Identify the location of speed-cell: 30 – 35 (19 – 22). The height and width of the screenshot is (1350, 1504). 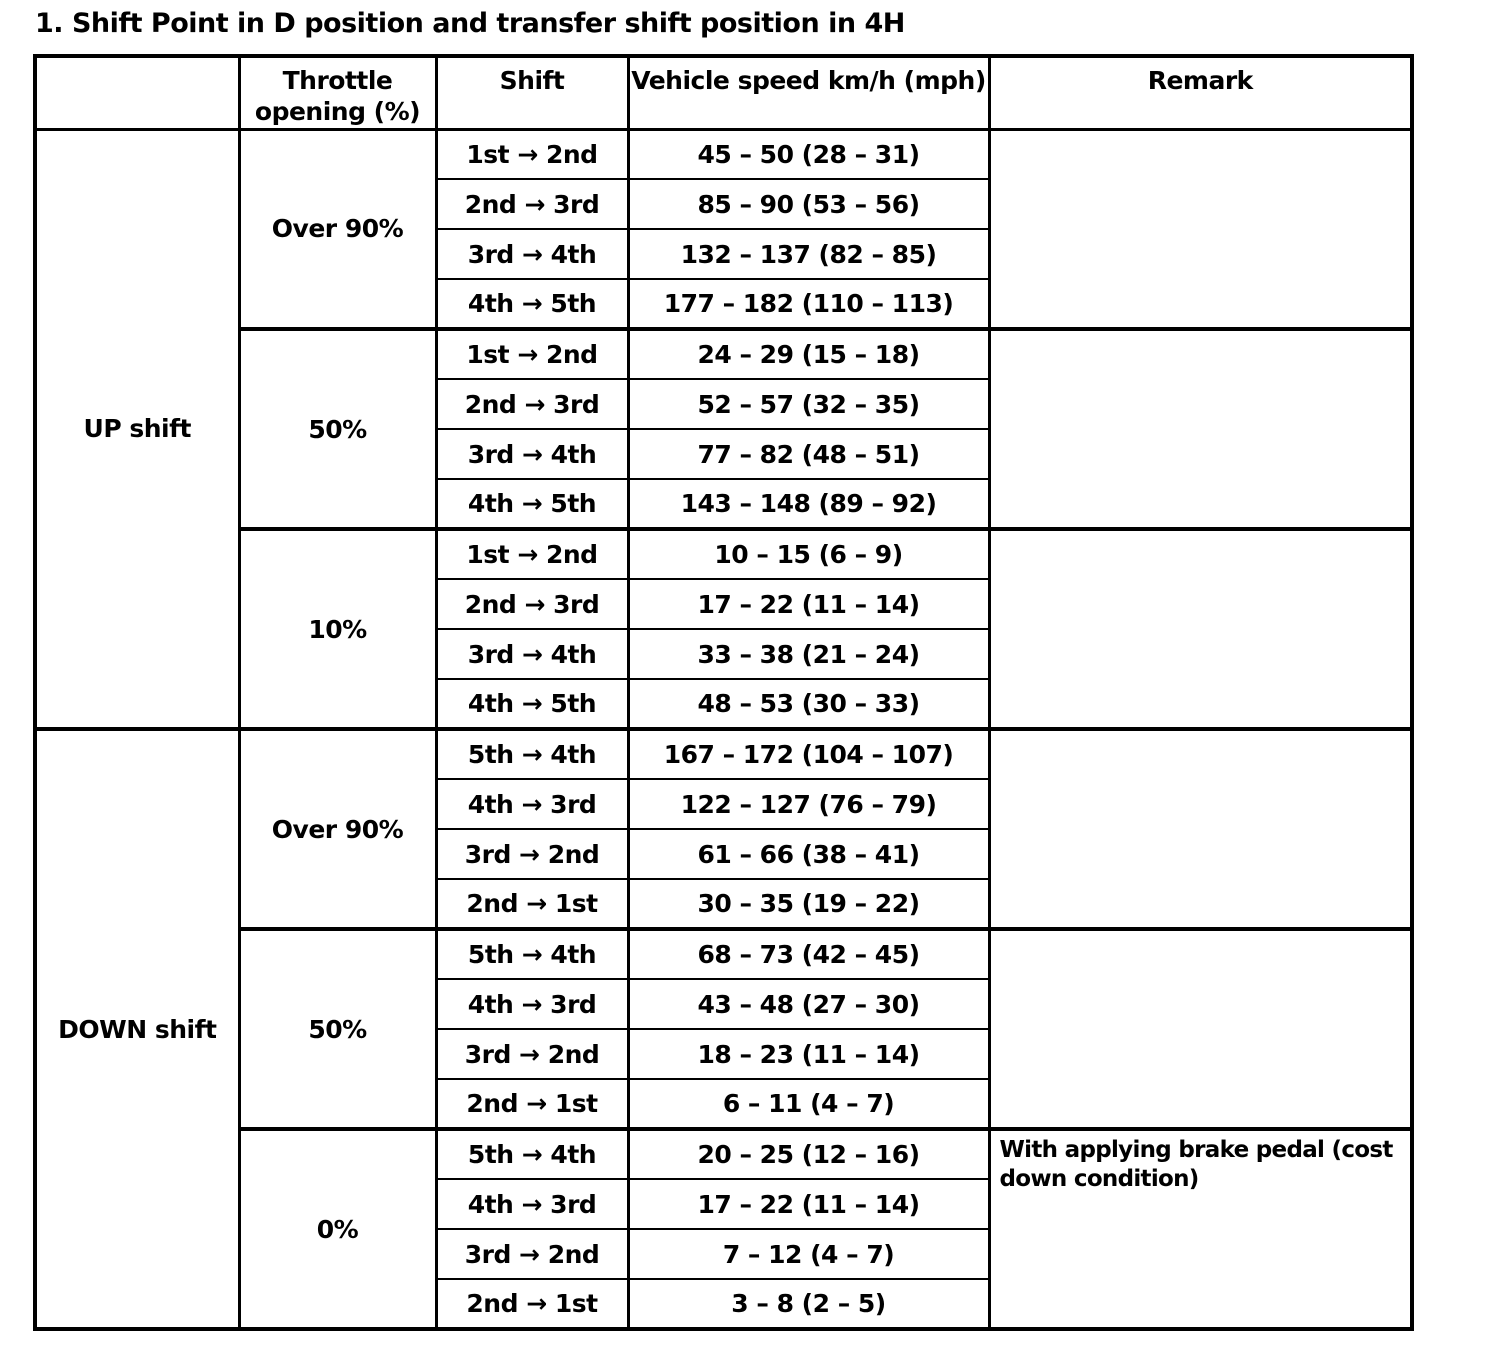
(808, 904).